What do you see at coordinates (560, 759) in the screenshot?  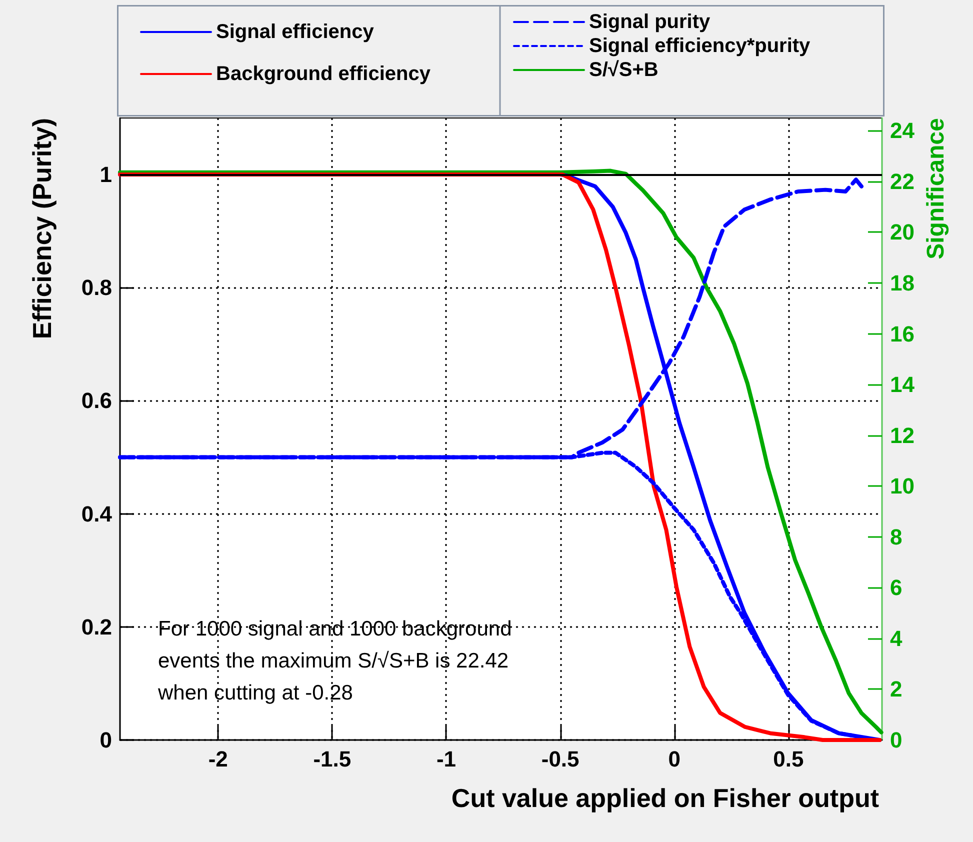 I see `x-tick-label: -0.5` at bounding box center [560, 759].